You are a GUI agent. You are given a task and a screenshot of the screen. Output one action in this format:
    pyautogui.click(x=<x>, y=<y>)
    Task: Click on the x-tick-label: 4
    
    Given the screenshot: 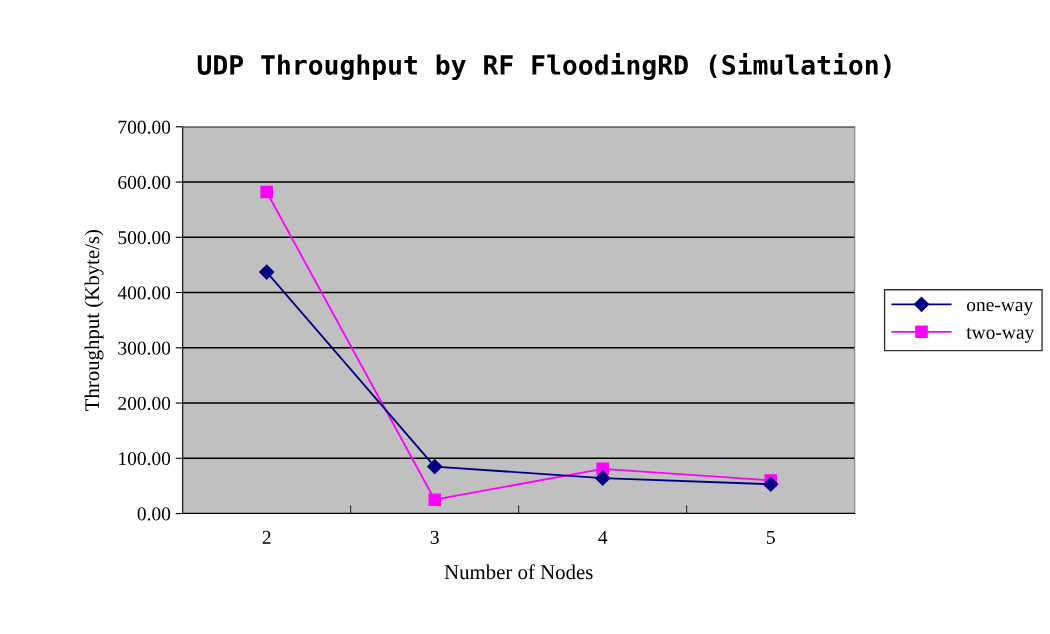 What is the action you would take?
    pyautogui.click(x=603, y=537)
    